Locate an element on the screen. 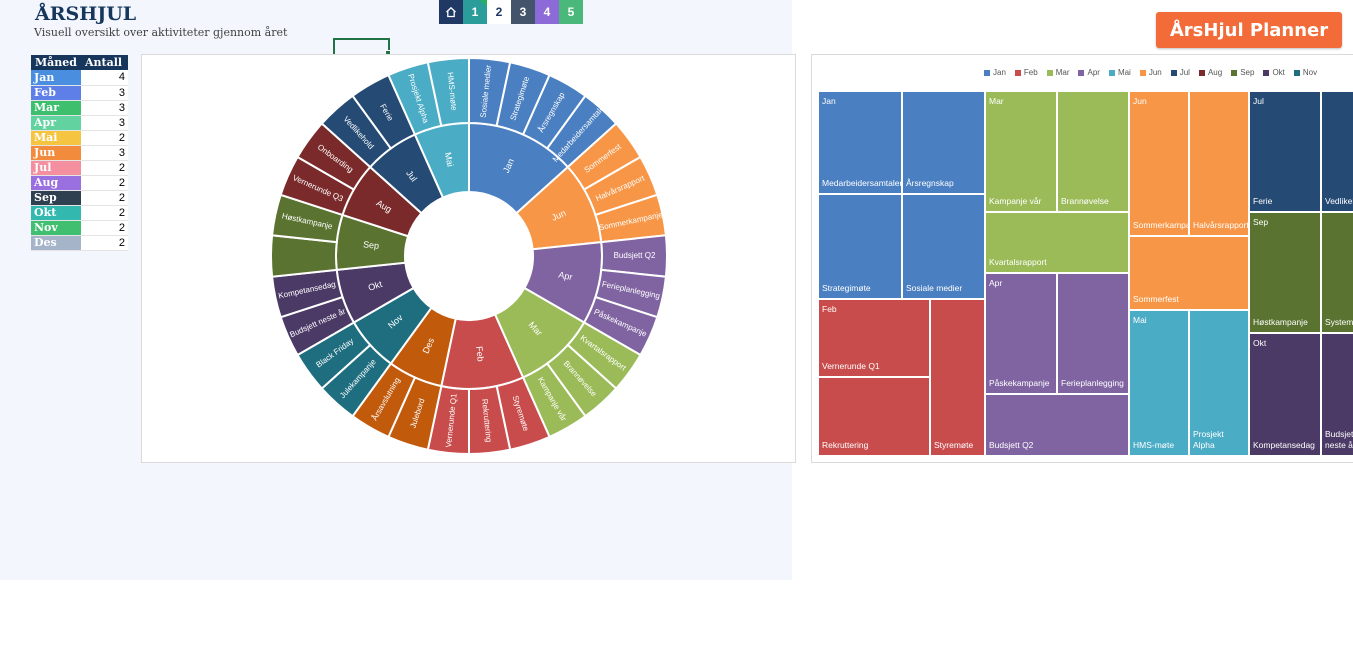 The image size is (1353, 647). month-cell: Aug is located at coordinates (56, 183).